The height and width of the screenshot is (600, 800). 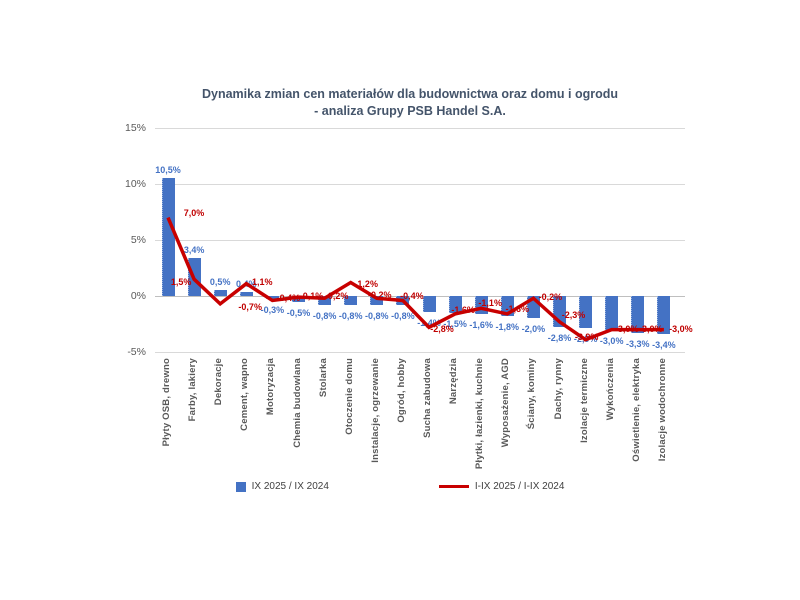 What do you see at coordinates (194, 212) in the screenshot?
I see `line-value-label: 7,0%` at bounding box center [194, 212].